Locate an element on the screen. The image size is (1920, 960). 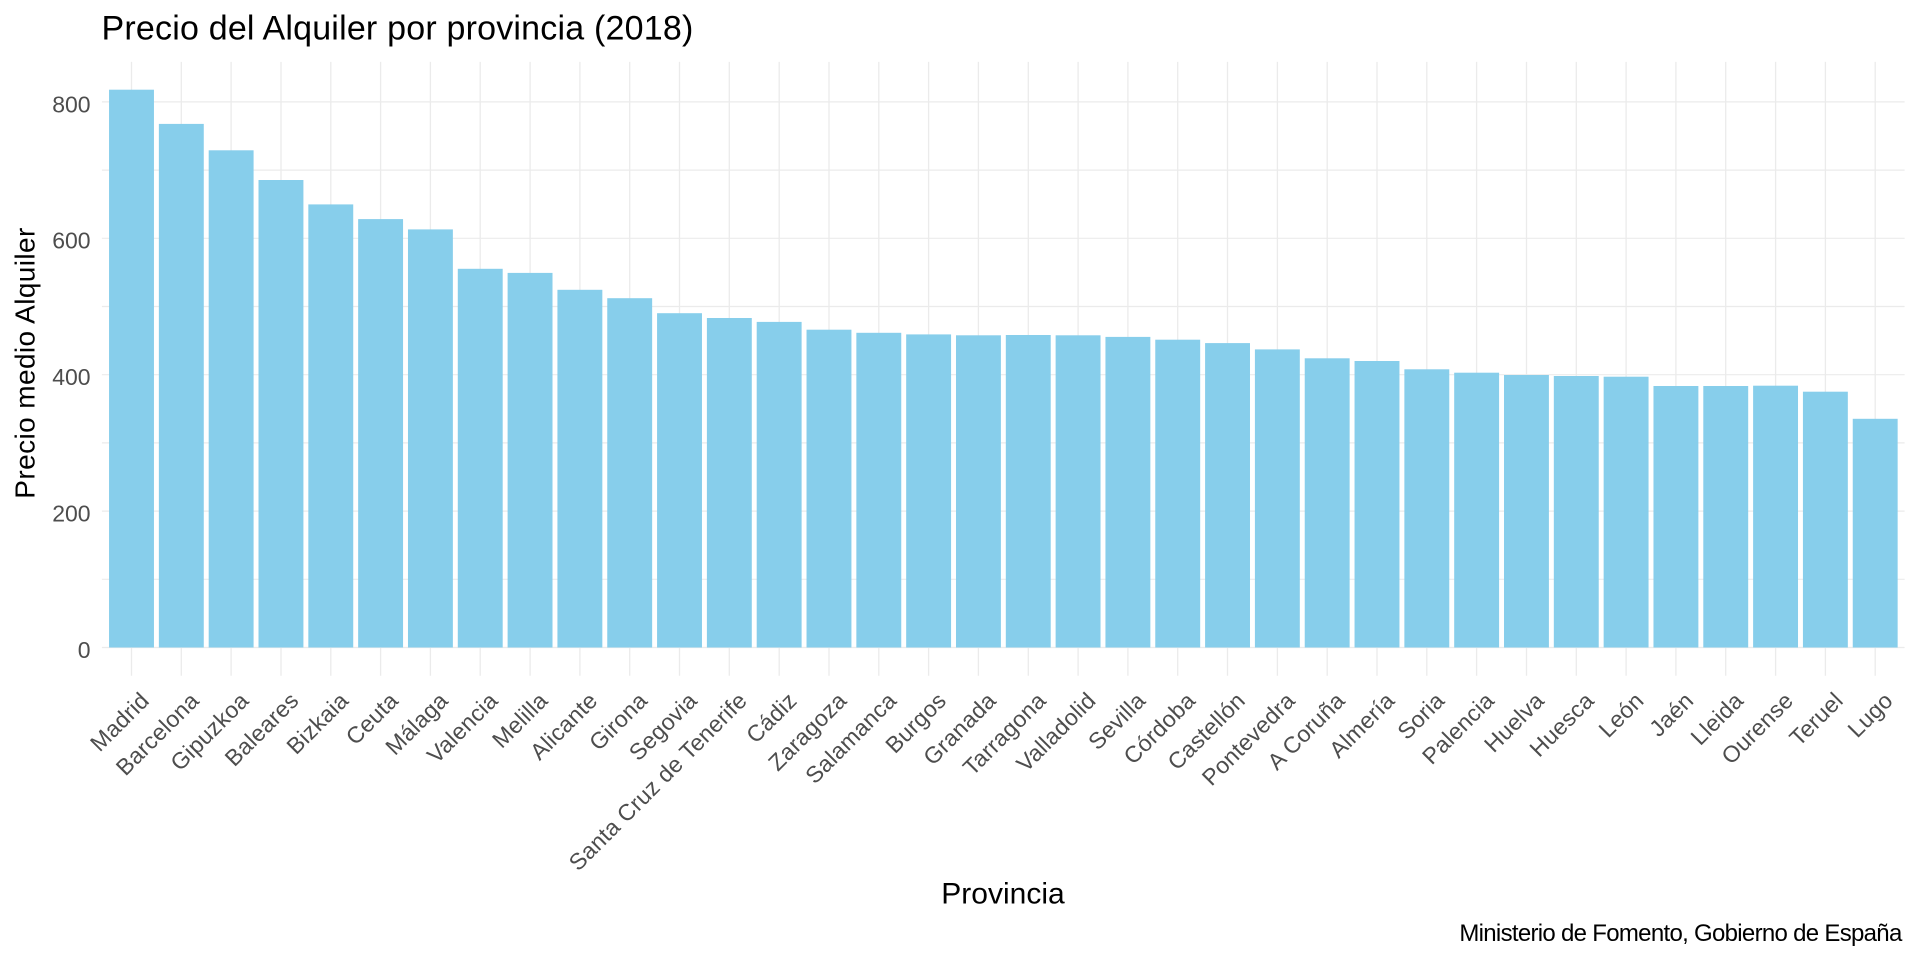
svg-text: Precio medio Alquiler is located at coordinates (25, 362).